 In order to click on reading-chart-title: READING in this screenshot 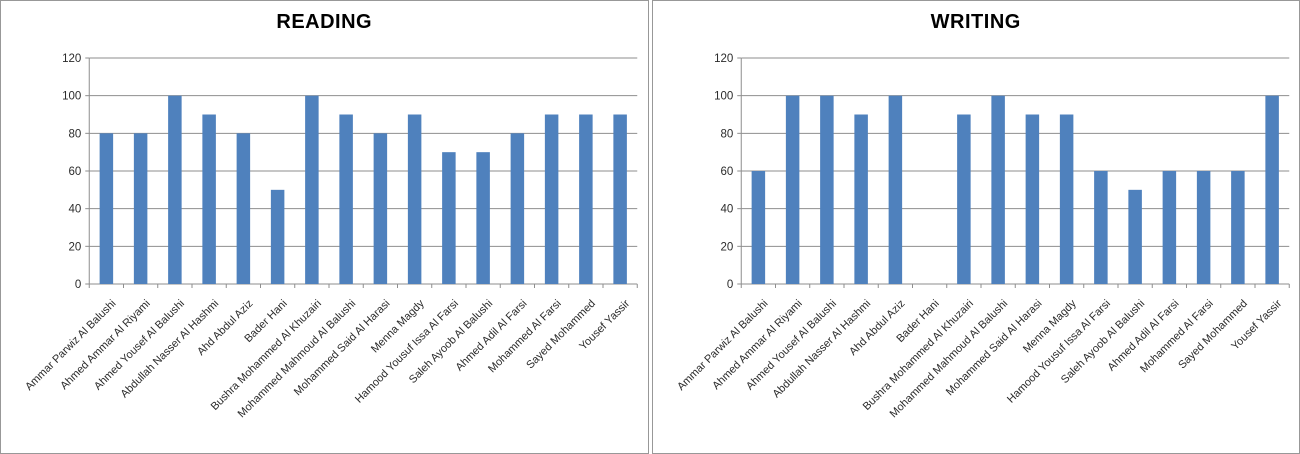, I will do `click(324, 22)`.